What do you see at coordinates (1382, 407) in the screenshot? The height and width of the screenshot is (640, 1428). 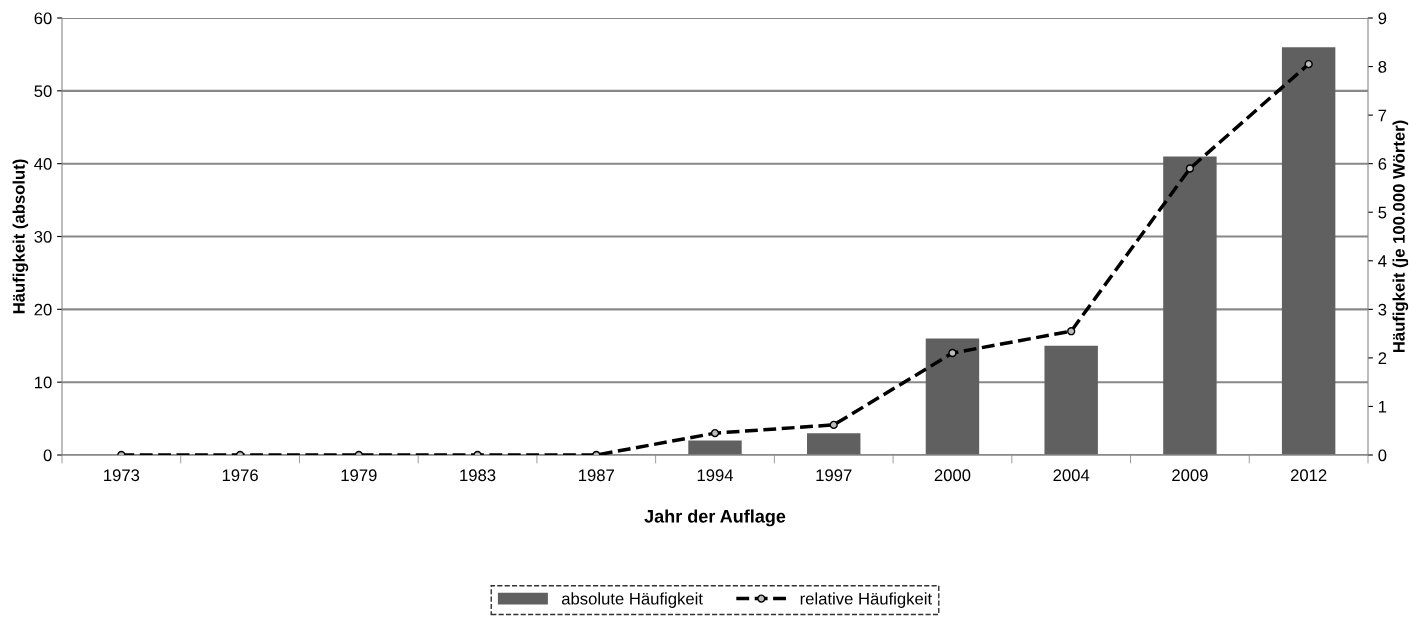 I see `y2-tick-label: 1` at bounding box center [1382, 407].